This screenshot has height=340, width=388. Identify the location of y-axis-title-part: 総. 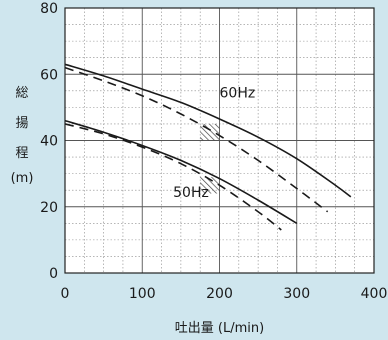
(21, 93).